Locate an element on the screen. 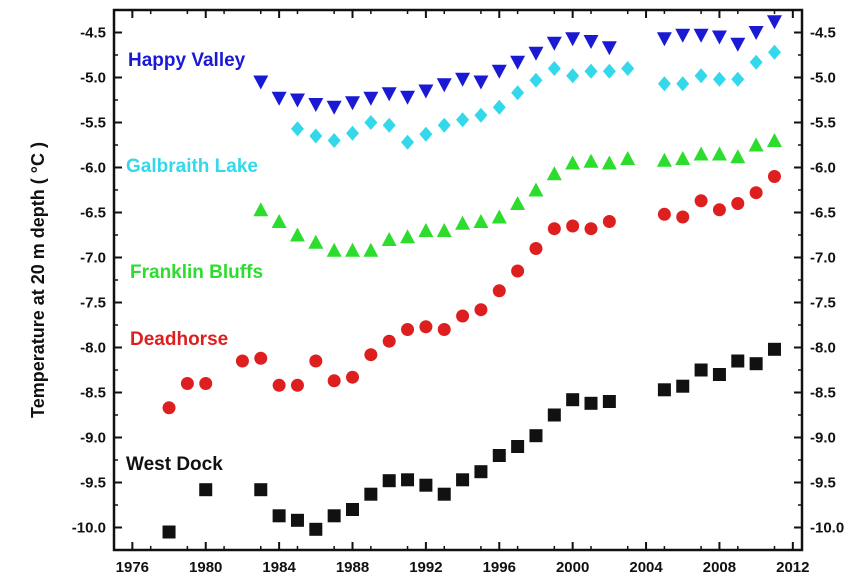 The height and width of the screenshot is (581, 862). x-tick-label: 1992 is located at coordinates (425, 567).